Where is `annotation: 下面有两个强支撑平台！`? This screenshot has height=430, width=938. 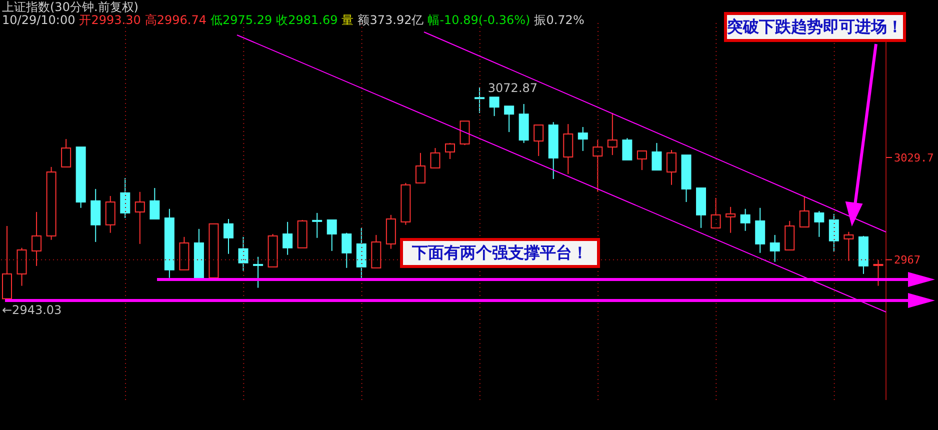 annotation: 下面有两个强支撑平台！ is located at coordinates (500, 253).